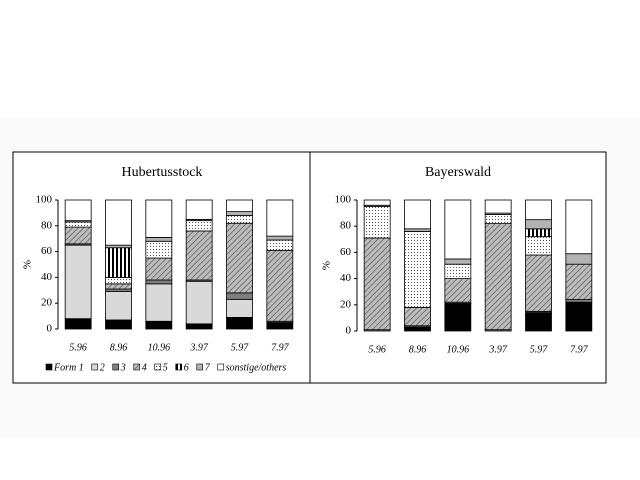  Describe the element at coordinates (123, 367) in the screenshot. I see `legend-label: 3` at that location.